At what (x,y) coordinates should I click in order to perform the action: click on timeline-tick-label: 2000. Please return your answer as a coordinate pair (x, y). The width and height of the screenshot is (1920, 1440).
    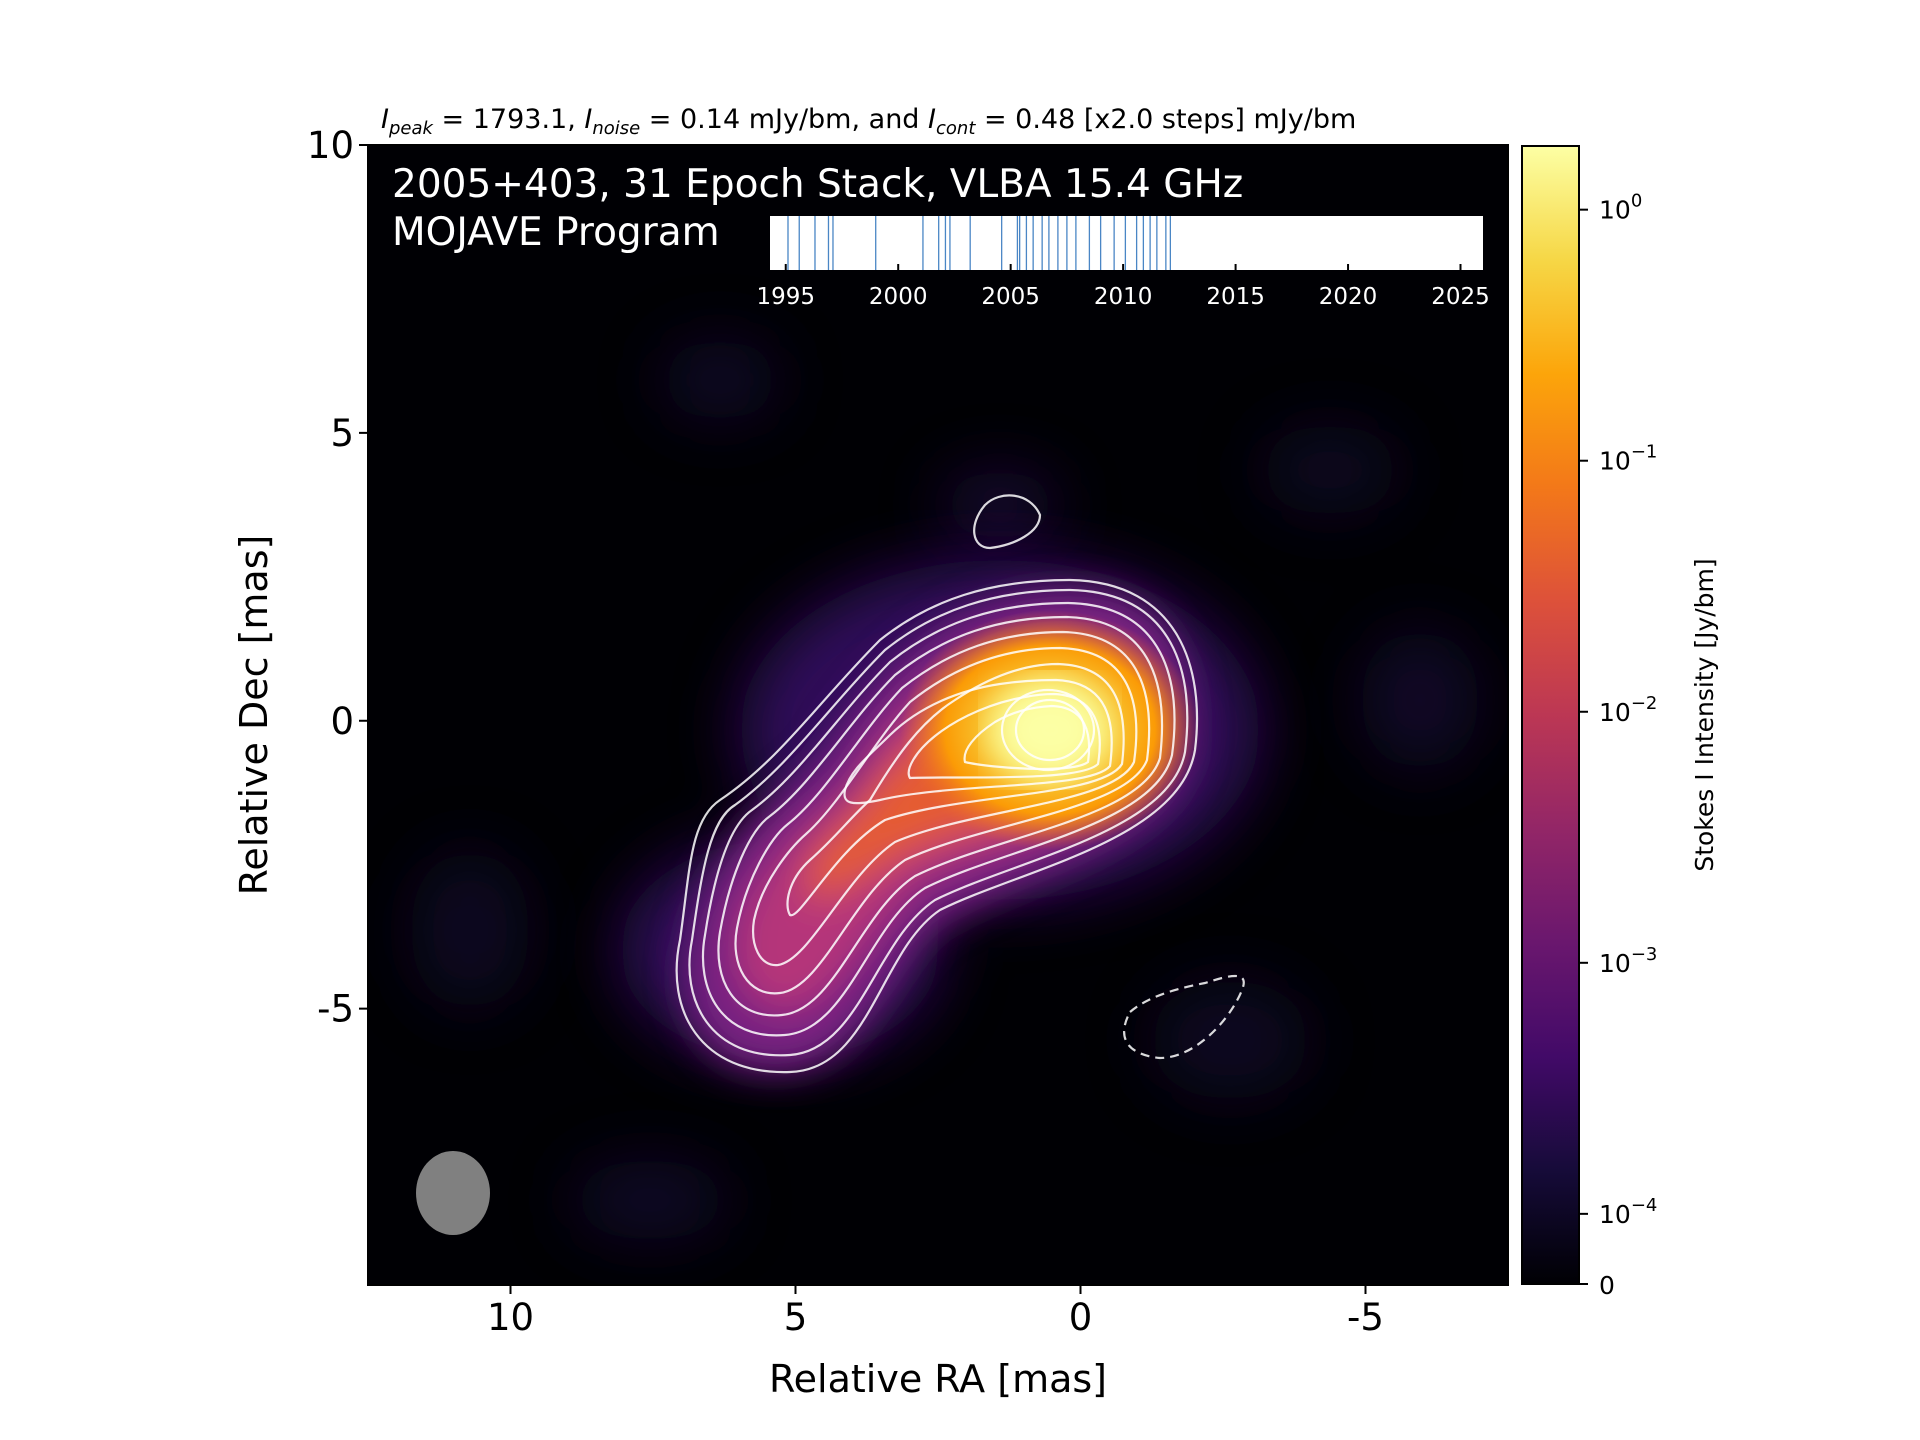
    Looking at the image, I should click on (898, 297).